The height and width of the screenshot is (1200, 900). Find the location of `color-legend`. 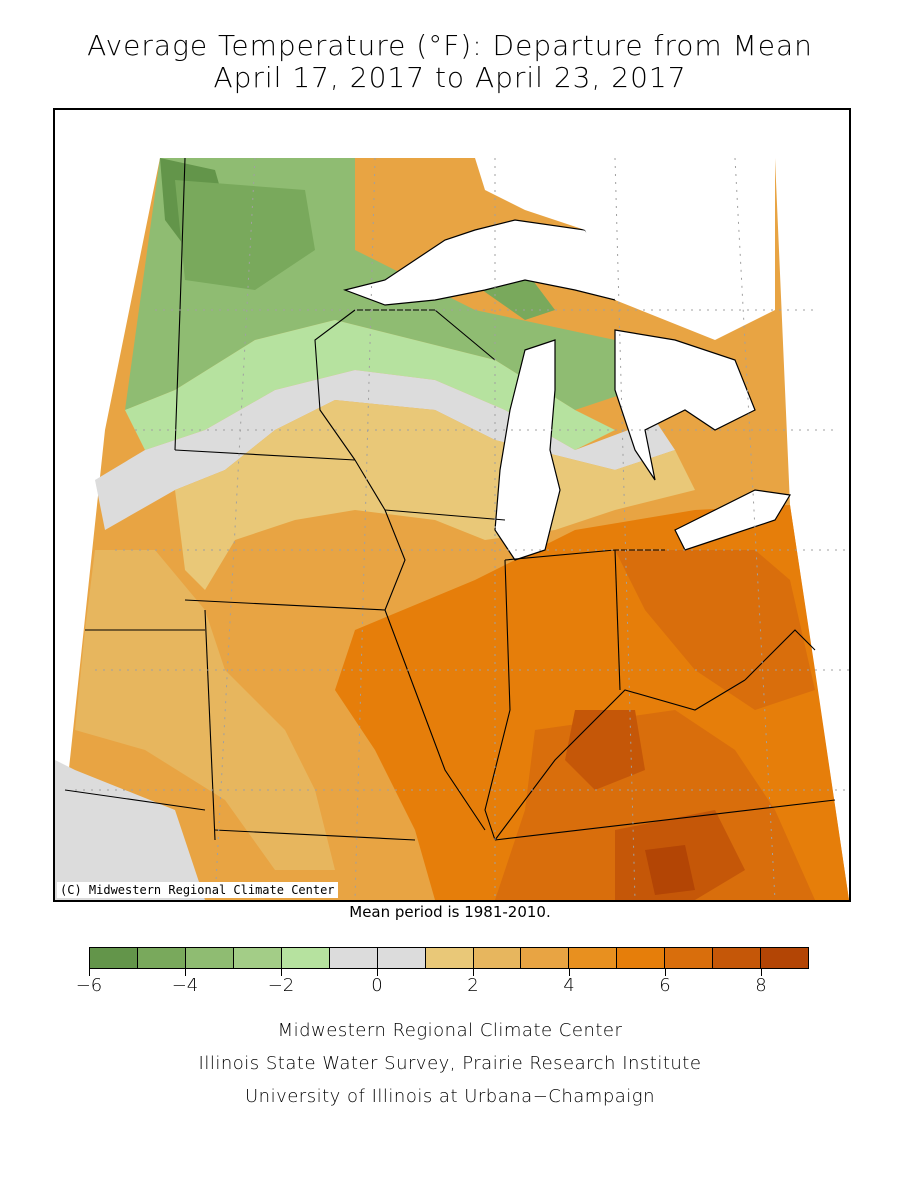

color-legend is located at coordinates (449, 958).